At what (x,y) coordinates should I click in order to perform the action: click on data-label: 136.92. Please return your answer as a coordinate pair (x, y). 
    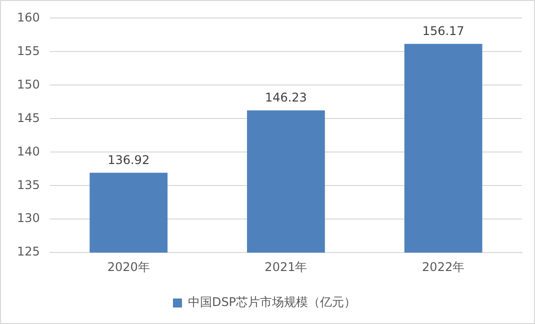
    Looking at the image, I should click on (129, 159).